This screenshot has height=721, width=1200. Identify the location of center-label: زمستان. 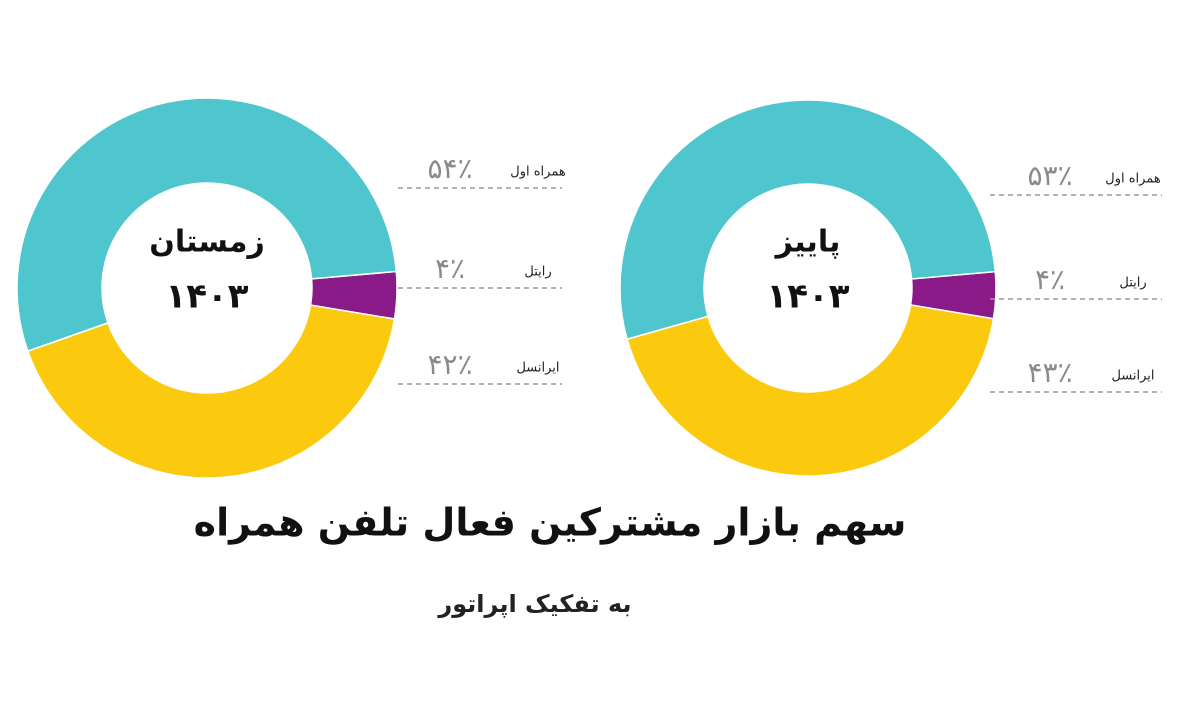
(207, 242).